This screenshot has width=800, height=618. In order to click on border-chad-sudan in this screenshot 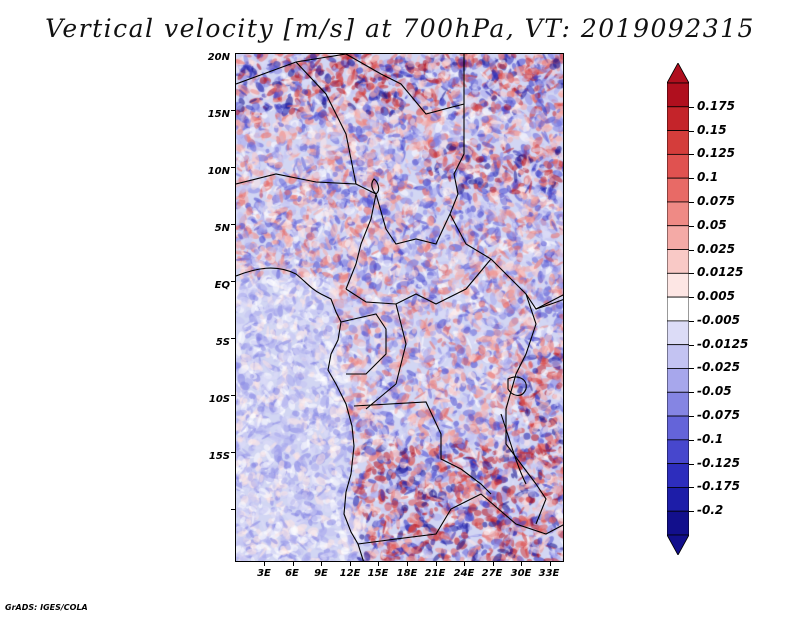, I will do `click(457, 159)`.